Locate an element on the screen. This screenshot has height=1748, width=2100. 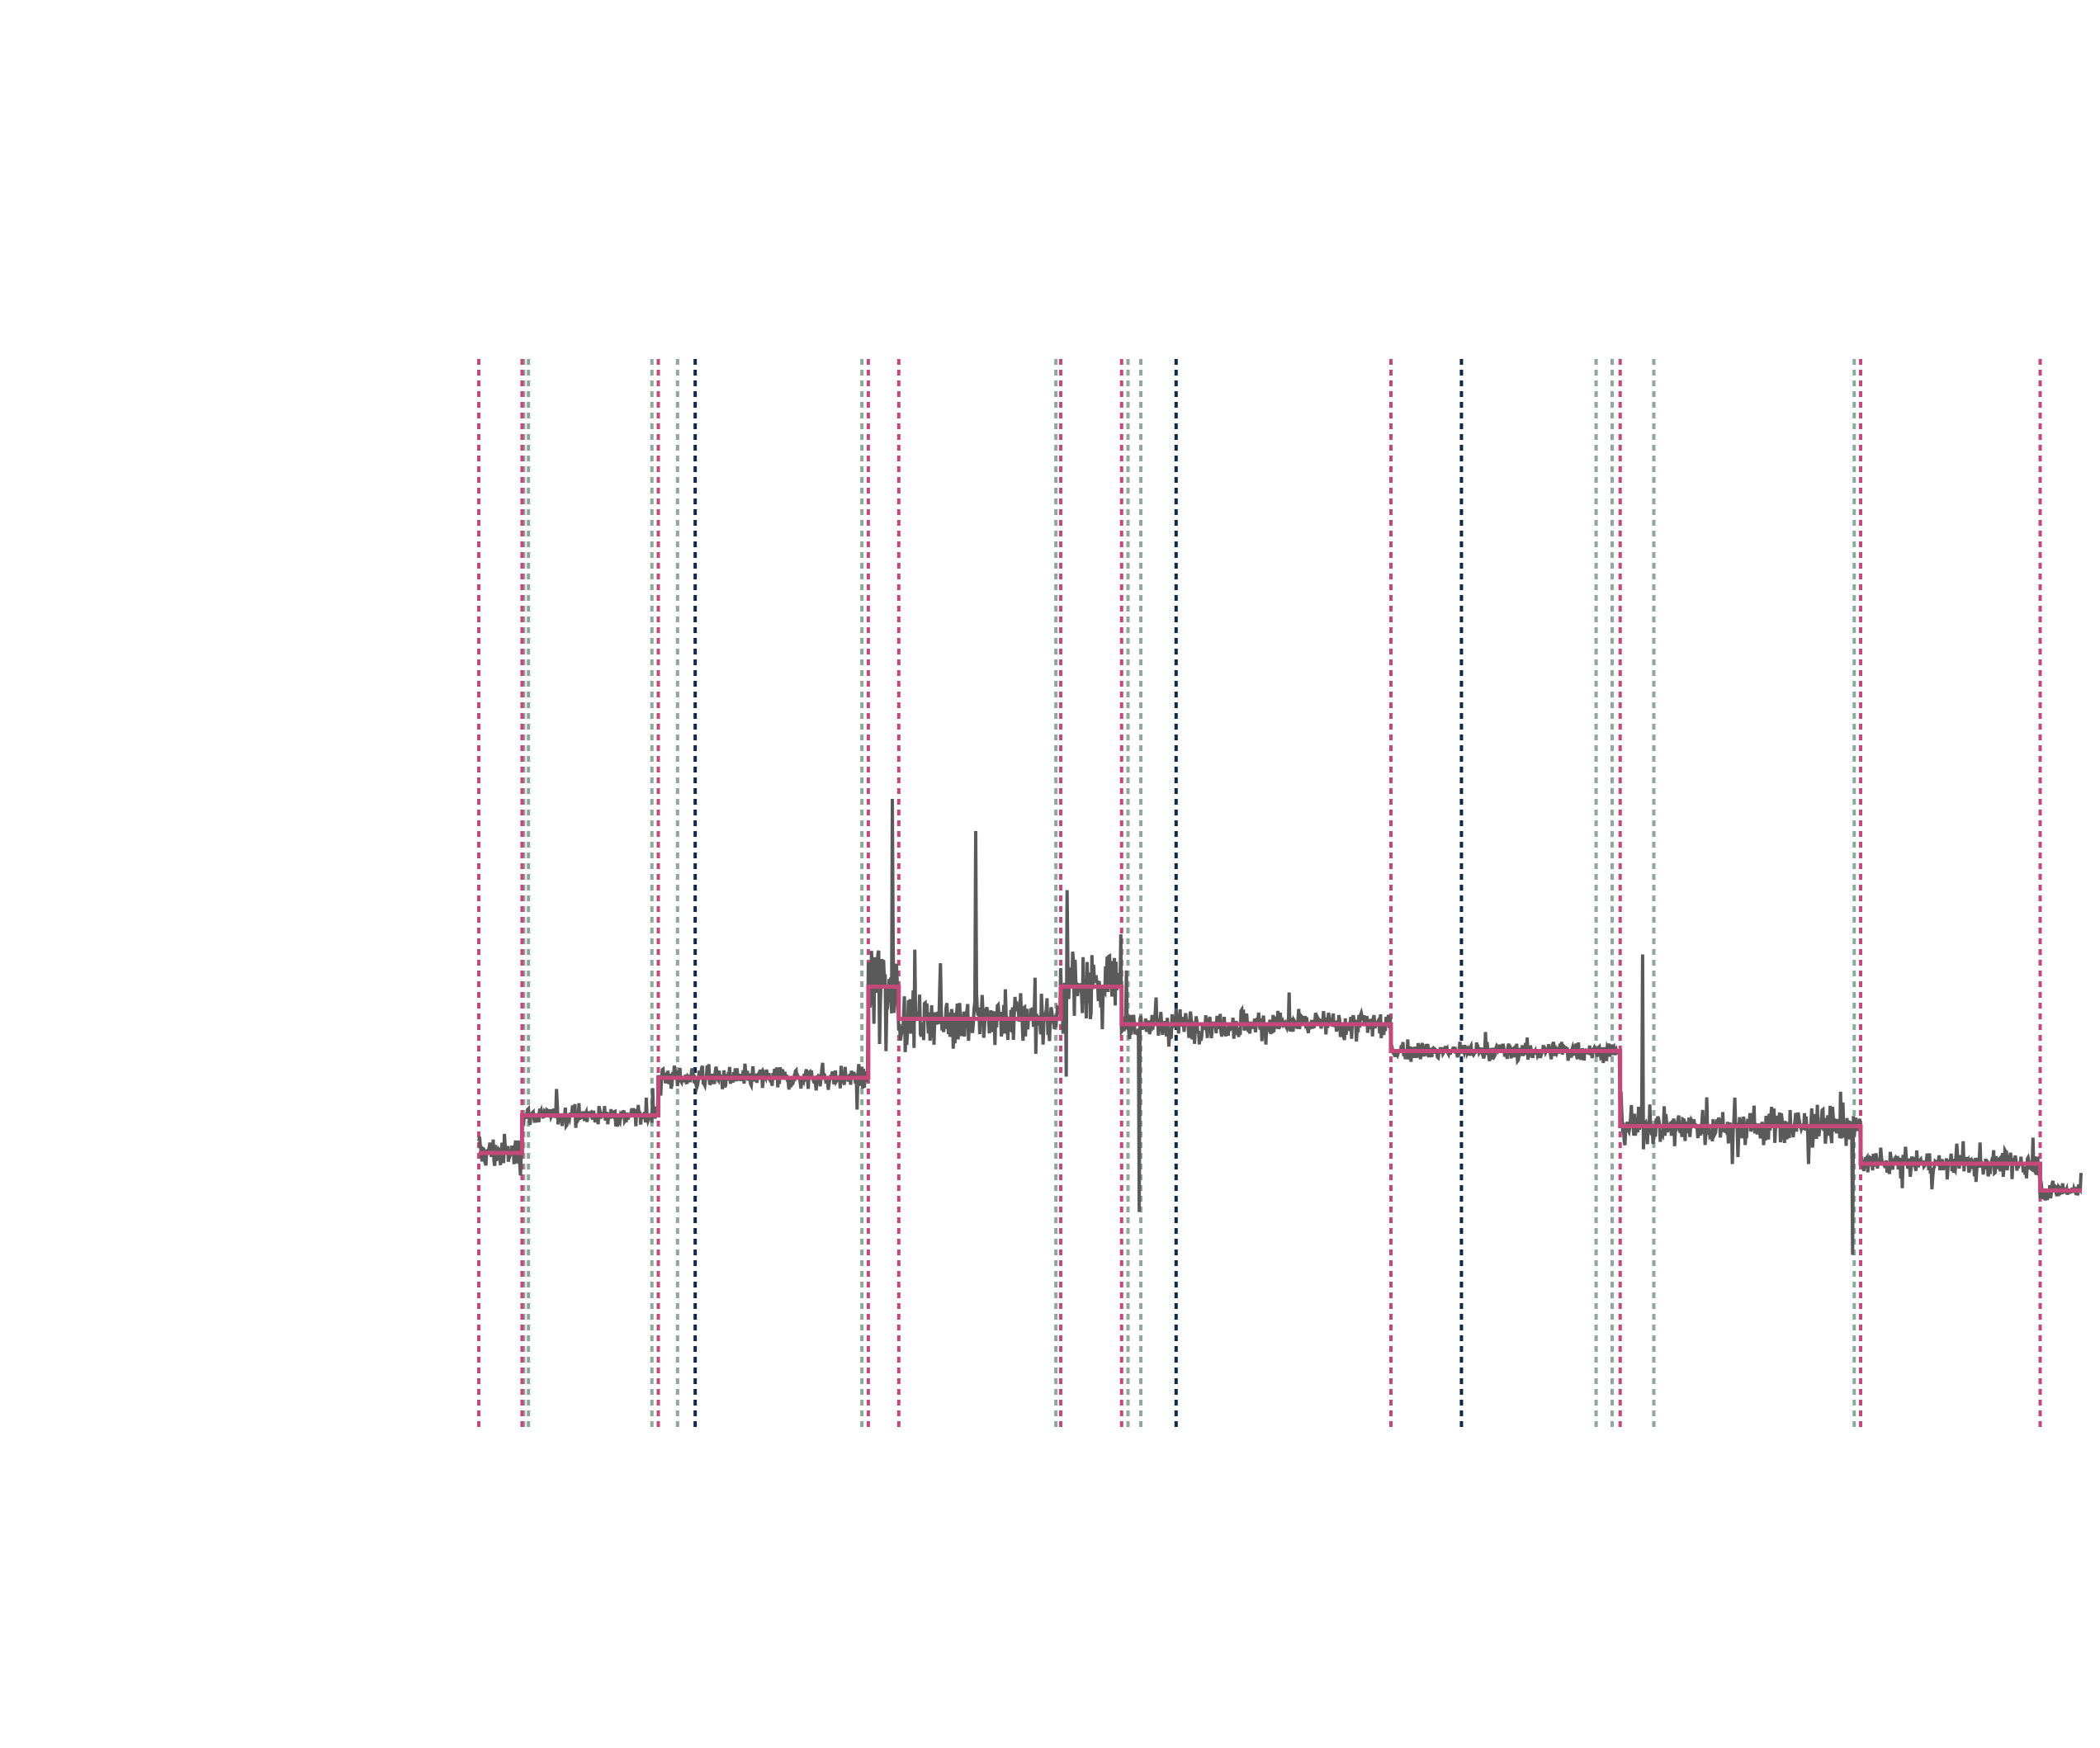
segment-mean-line is located at coordinates (1280, 1089).